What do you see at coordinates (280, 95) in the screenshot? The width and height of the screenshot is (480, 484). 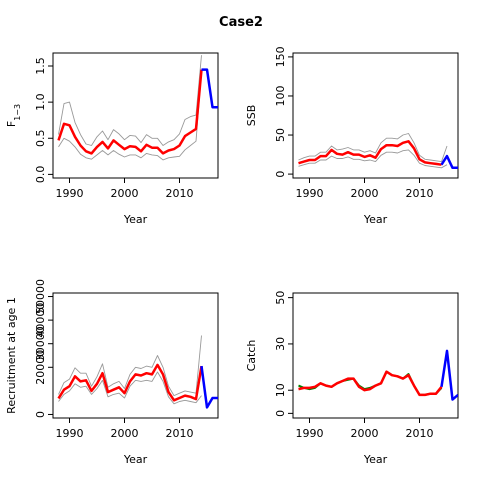 I see `y-tick-label: 100` at bounding box center [280, 95].